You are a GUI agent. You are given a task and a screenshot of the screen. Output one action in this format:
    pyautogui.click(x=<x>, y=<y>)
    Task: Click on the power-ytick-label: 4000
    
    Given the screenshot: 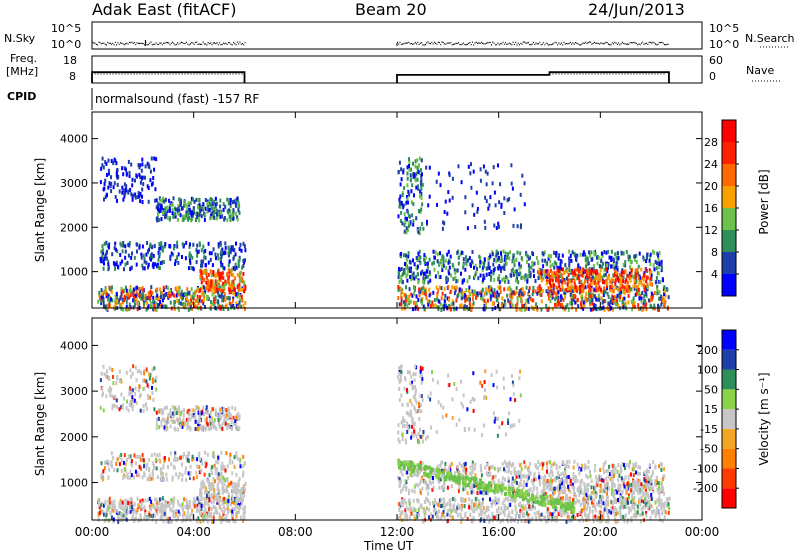 What is the action you would take?
    pyautogui.click(x=74, y=139)
    